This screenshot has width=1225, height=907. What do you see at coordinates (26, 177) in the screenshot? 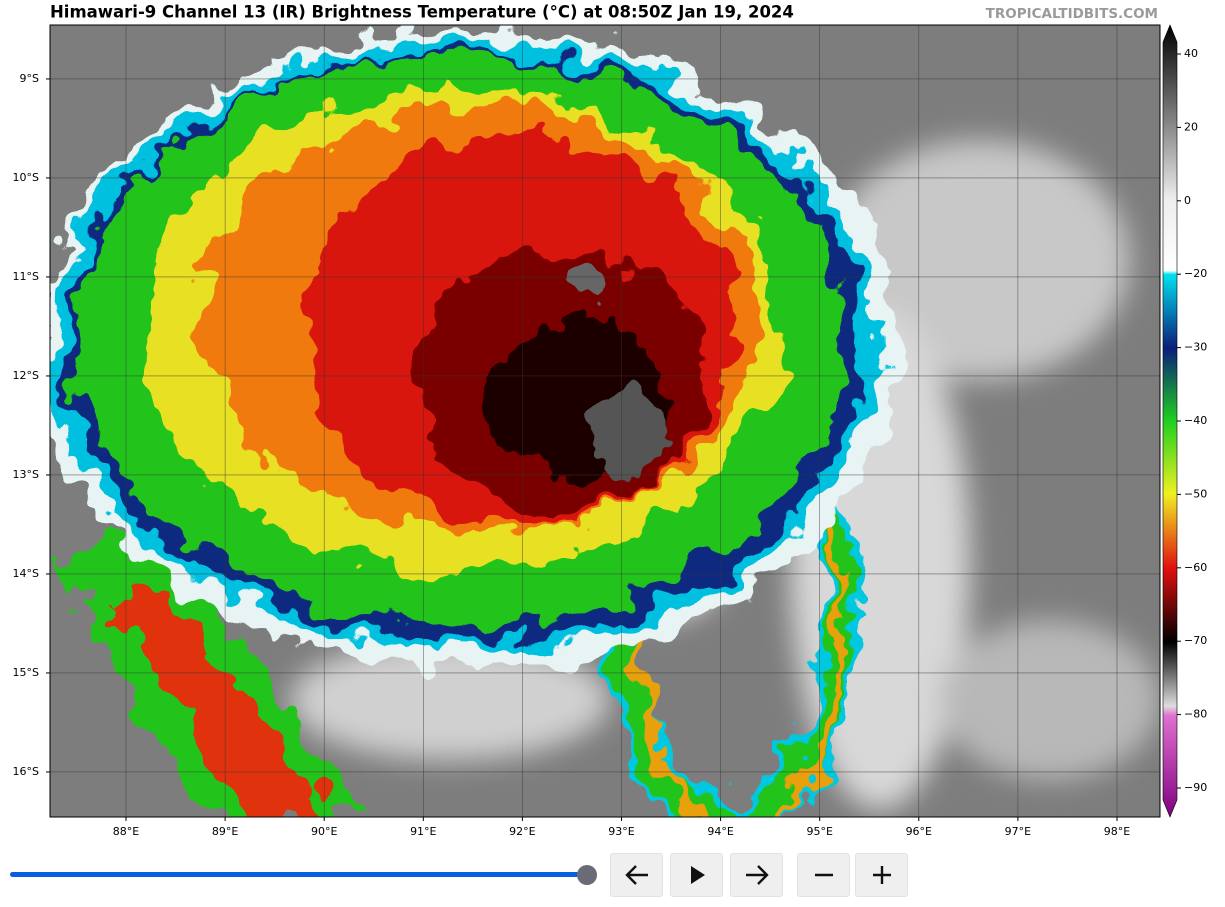
I see `lat-tick-label: 10°S` at bounding box center [26, 177].